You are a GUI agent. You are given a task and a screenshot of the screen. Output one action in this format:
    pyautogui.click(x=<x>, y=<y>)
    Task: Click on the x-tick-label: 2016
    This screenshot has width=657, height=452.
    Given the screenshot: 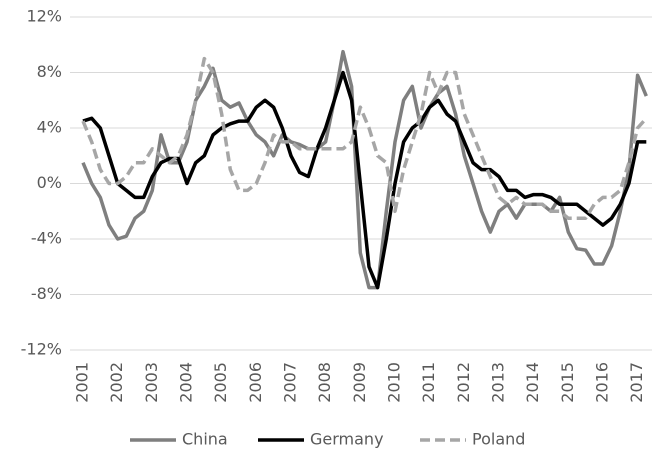 What is the action you would take?
    pyautogui.click(x=601, y=382)
    